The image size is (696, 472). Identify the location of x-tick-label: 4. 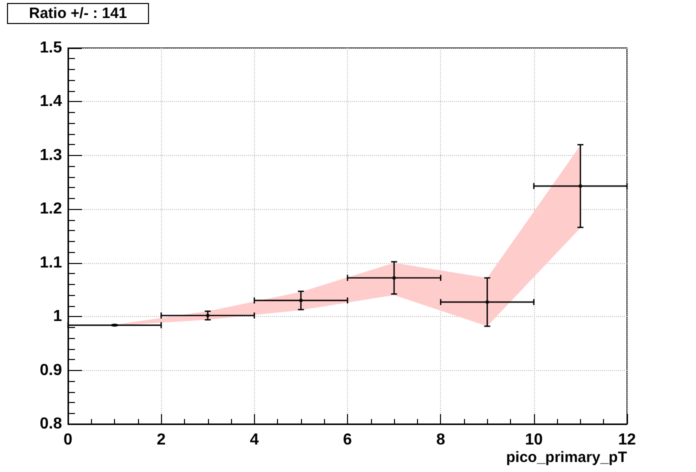
(254, 440).